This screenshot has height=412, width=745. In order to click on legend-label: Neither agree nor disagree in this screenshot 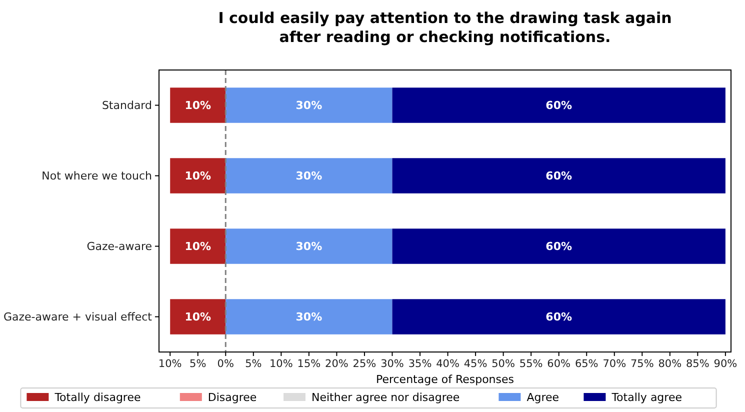, I will do `click(386, 397)`.